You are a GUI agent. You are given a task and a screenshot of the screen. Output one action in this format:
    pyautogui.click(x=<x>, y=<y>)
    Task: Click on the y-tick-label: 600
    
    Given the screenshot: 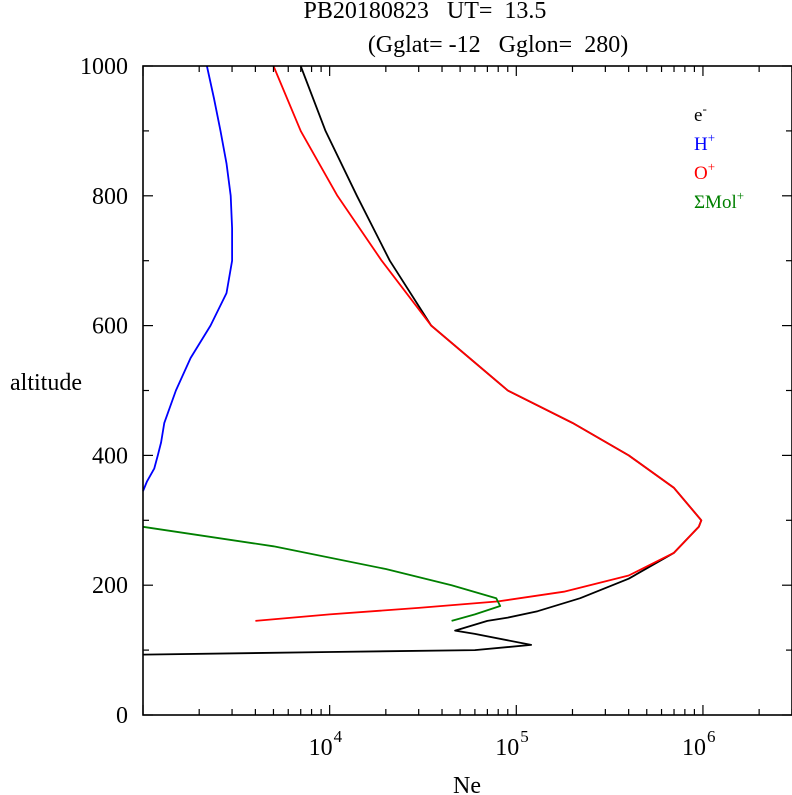 What is the action you would take?
    pyautogui.click(x=110, y=327)
    